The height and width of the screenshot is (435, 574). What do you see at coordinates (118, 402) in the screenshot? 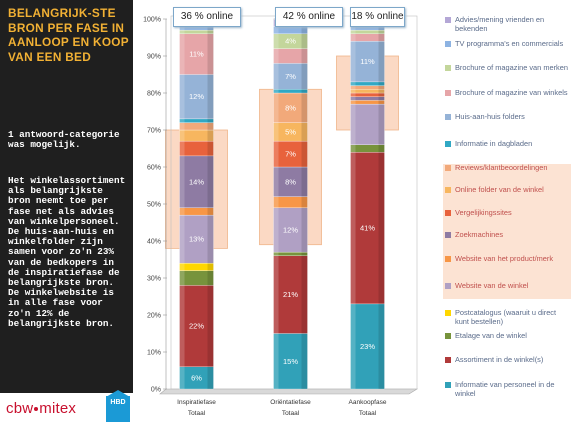
I see `hbd-badge-text: HBD` at bounding box center [118, 402].